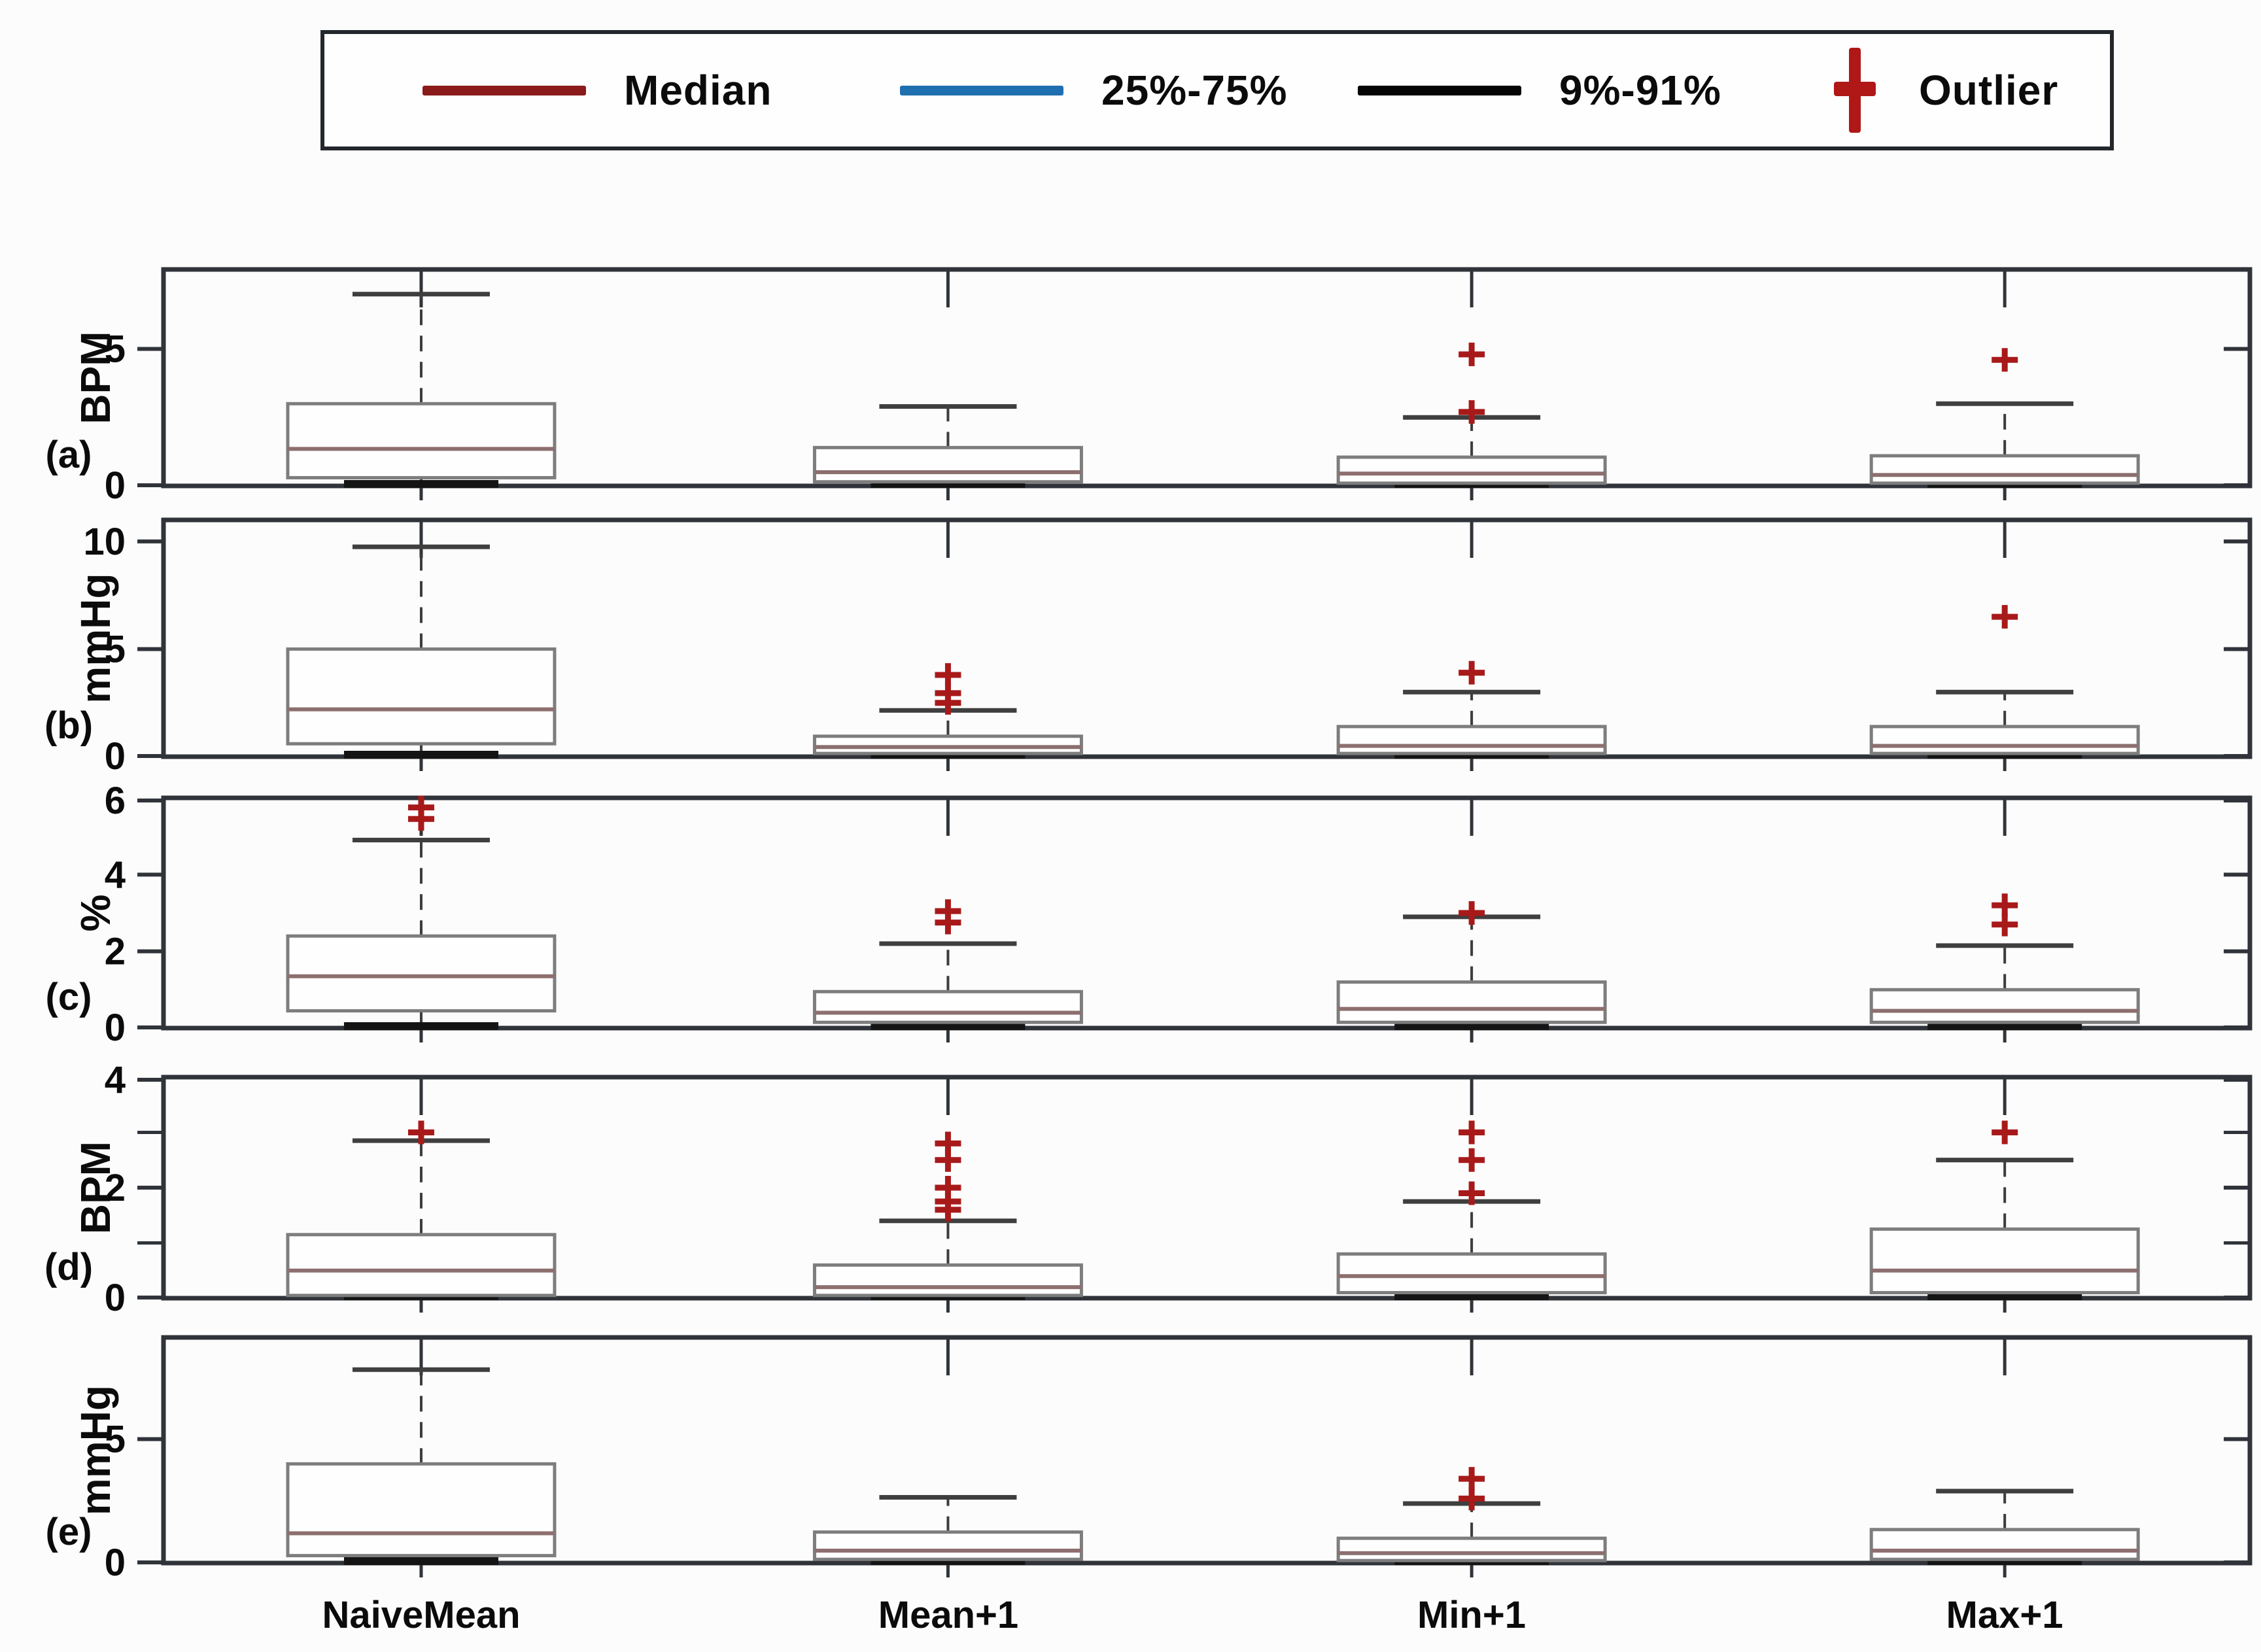  What do you see at coordinates (95, 638) in the screenshot?
I see `subplot-b-ylabel: mmHg` at bounding box center [95, 638].